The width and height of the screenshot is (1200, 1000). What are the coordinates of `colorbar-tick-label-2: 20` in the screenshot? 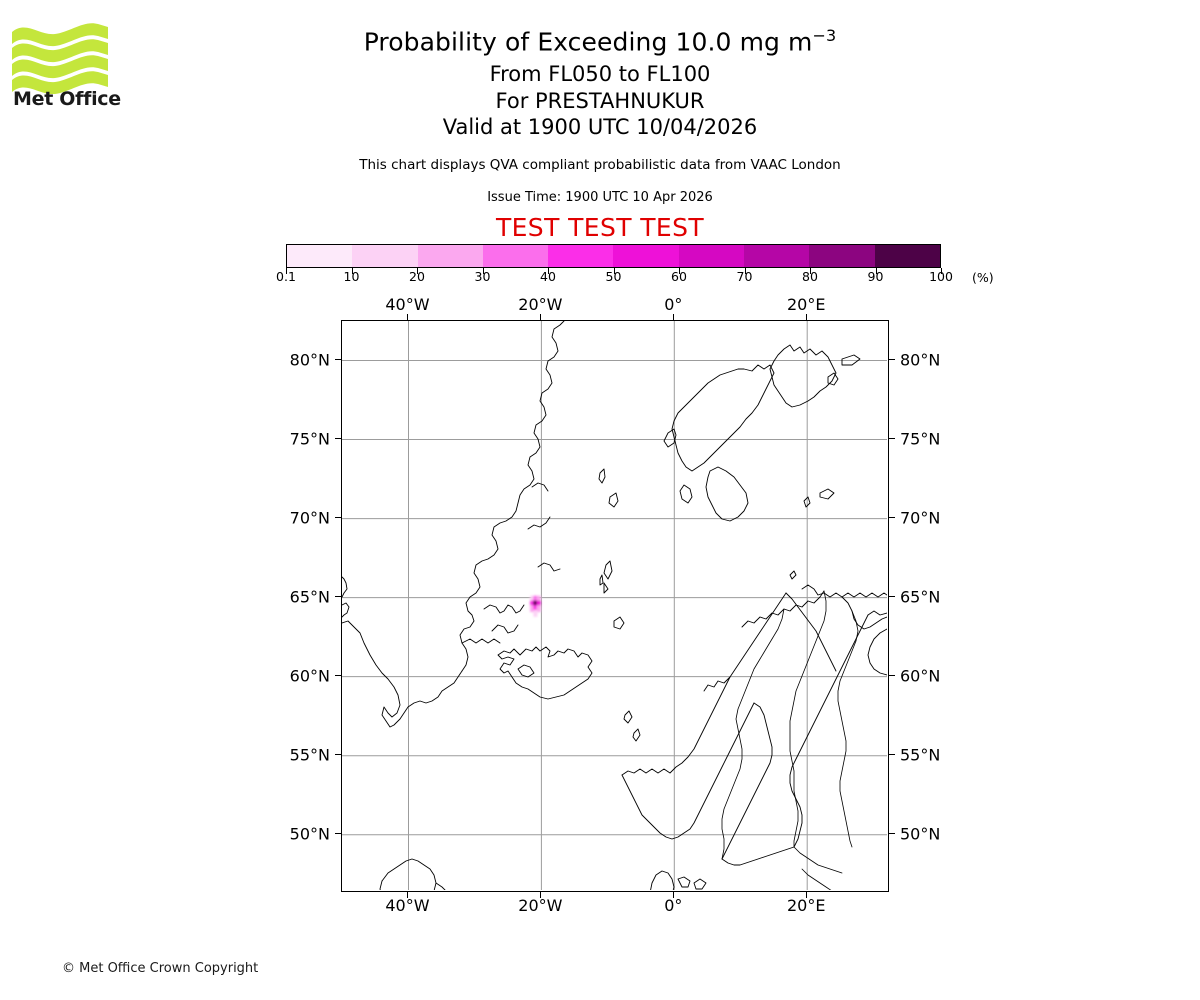 It's located at (417, 276).